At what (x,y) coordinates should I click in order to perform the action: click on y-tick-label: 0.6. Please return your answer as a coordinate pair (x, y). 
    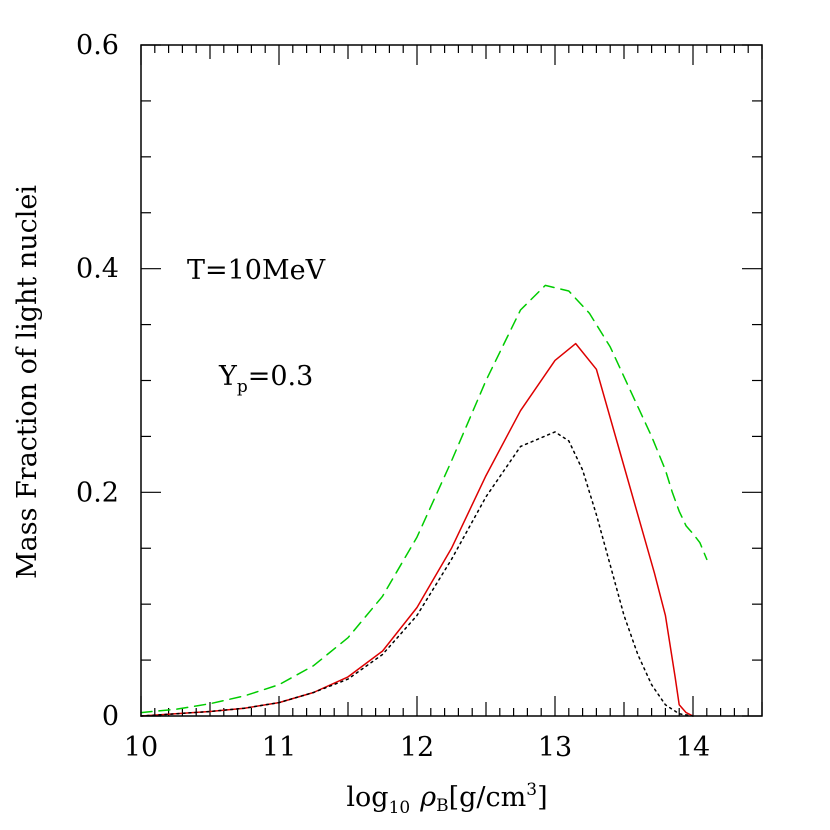
    Looking at the image, I should click on (97, 45).